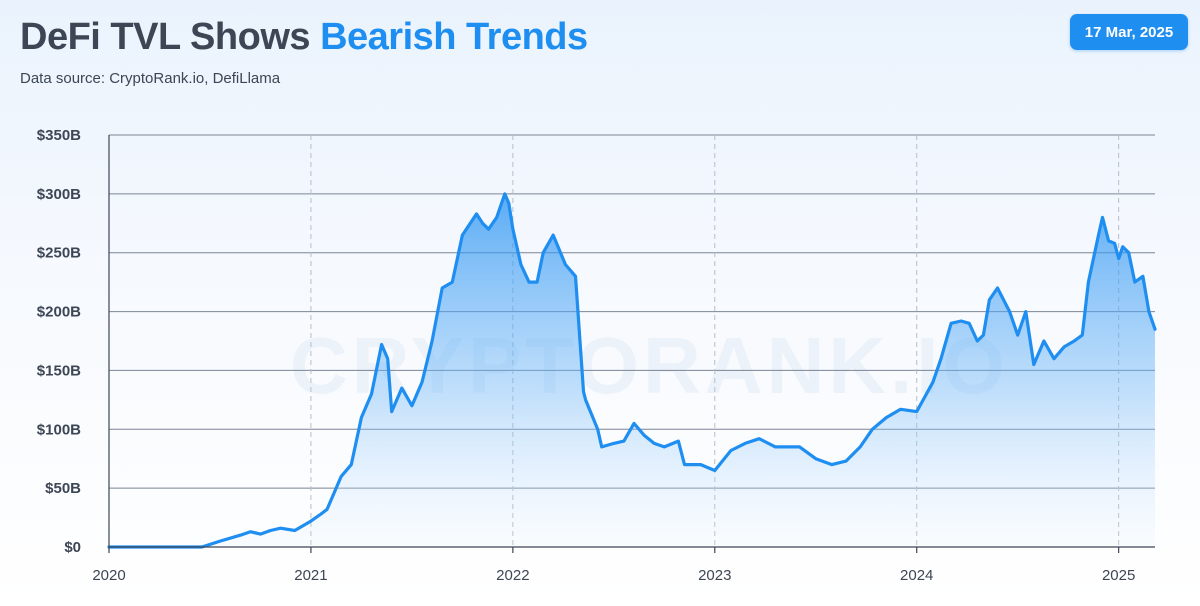  Describe the element at coordinates (1118, 575) in the screenshot. I see `x-tick-label: 2025` at that location.